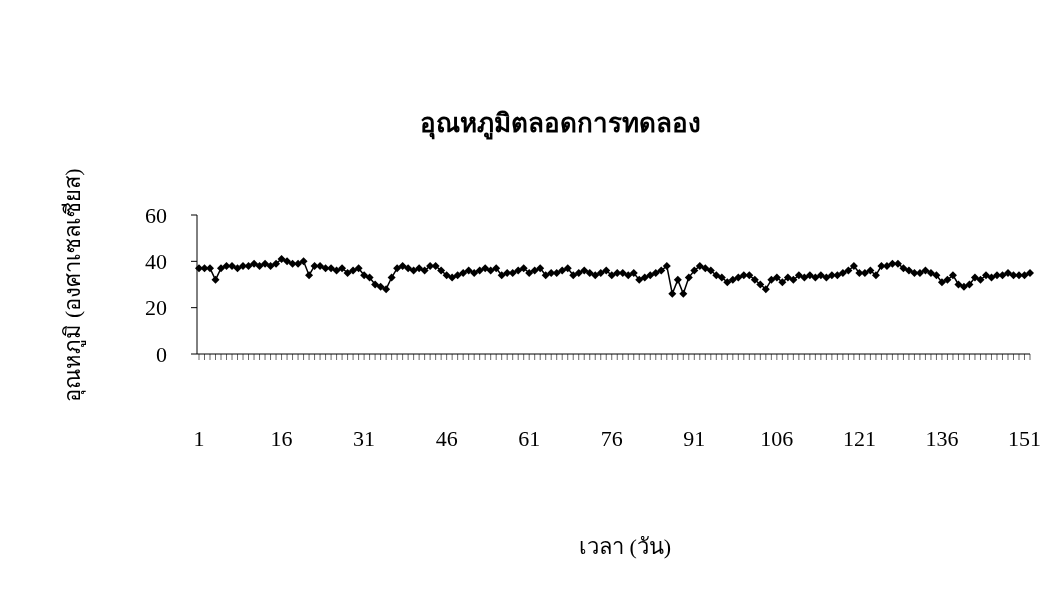 This screenshot has height=591, width=1050. I want to click on x-tick-label: 151, so click(1024, 438).